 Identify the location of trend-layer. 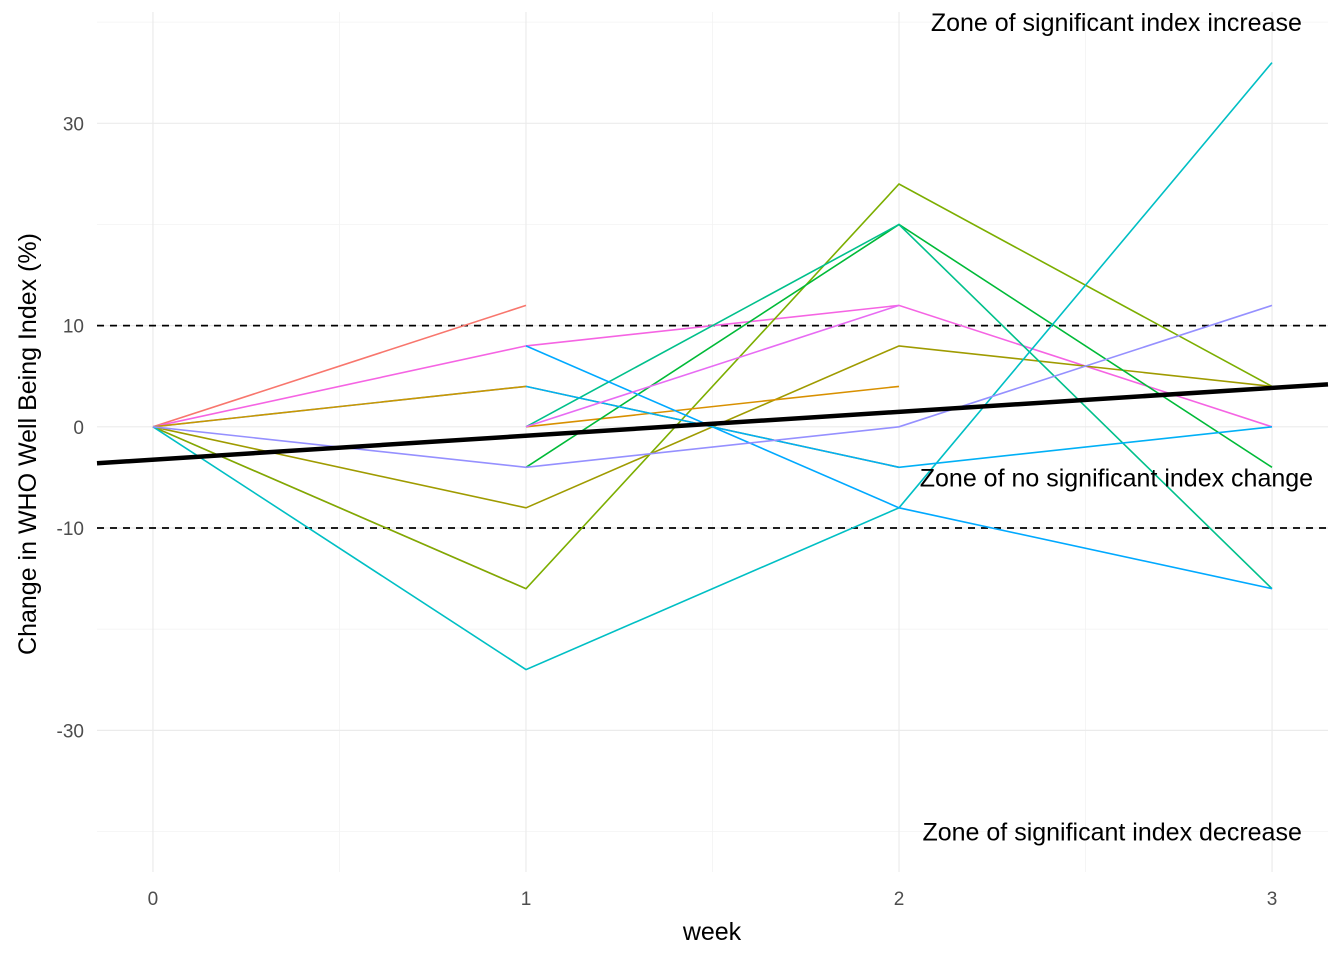
(712, 424).